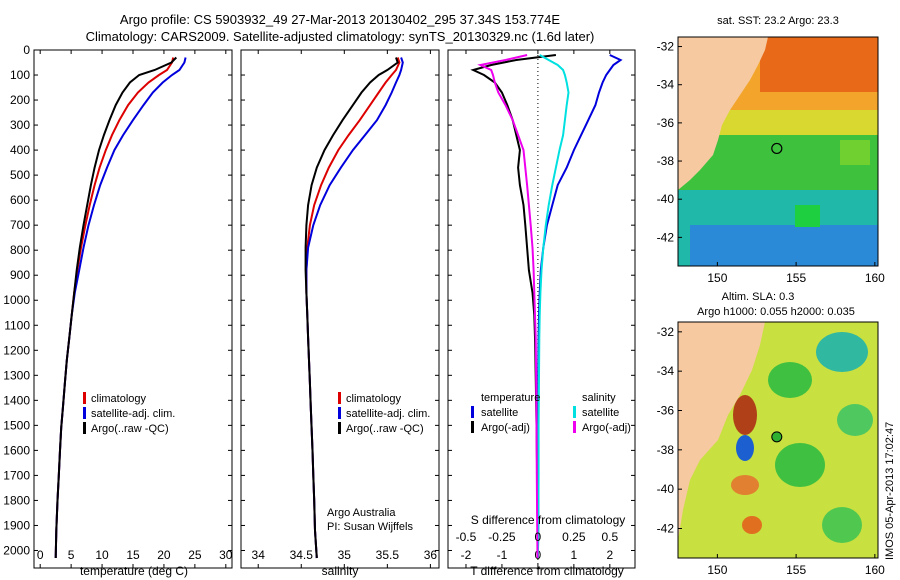 Image resolution: width=900 pixels, height=580 pixels. I want to click on legend-swatch-t-argo, so click(472, 427).